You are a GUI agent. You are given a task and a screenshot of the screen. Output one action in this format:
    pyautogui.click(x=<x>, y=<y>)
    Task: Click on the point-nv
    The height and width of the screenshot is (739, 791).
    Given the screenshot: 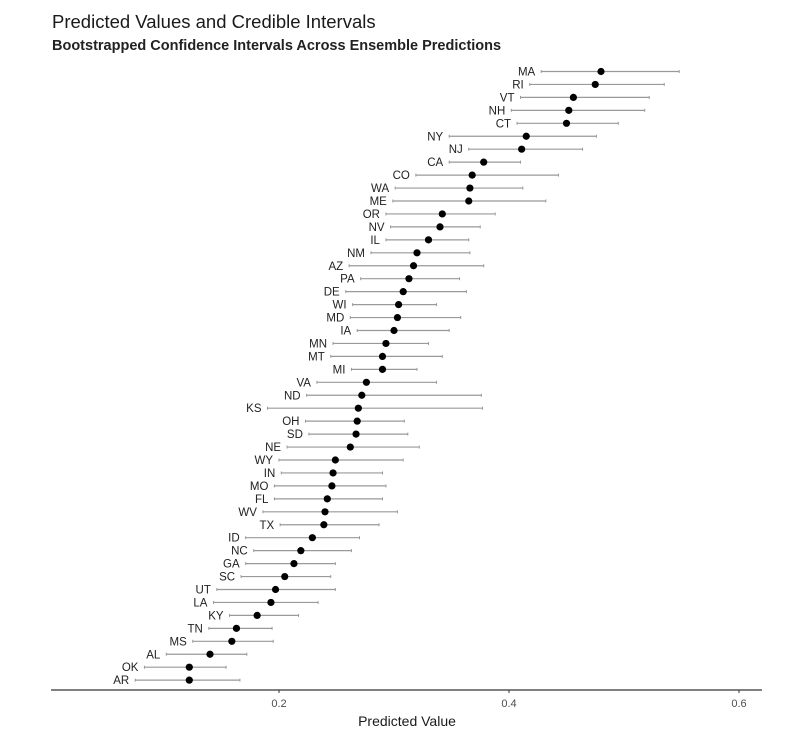 What is the action you would take?
    pyautogui.click(x=440, y=227)
    